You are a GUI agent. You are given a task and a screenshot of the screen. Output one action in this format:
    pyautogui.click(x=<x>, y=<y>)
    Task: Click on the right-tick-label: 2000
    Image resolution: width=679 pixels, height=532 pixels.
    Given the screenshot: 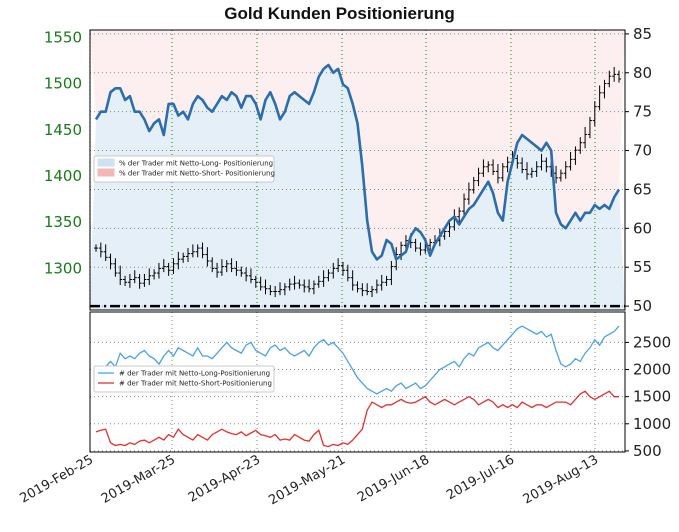 What is the action you would take?
    pyautogui.click(x=652, y=370)
    